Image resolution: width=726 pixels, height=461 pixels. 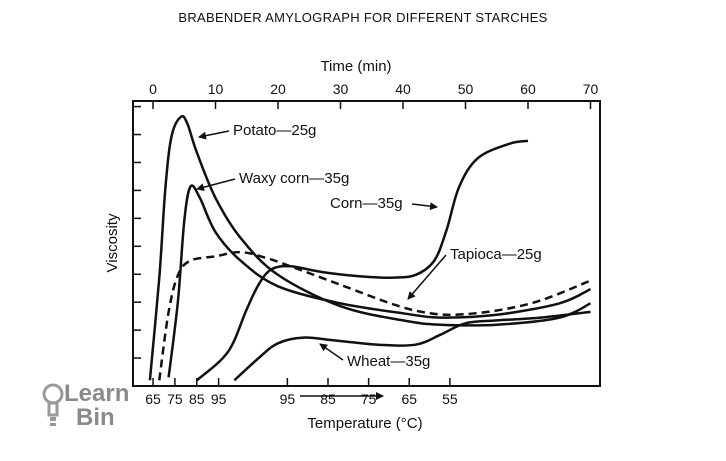 What do you see at coordinates (219, 399) in the screenshot?
I see `bottom-tick-label-3: 95` at bounding box center [219, 399].